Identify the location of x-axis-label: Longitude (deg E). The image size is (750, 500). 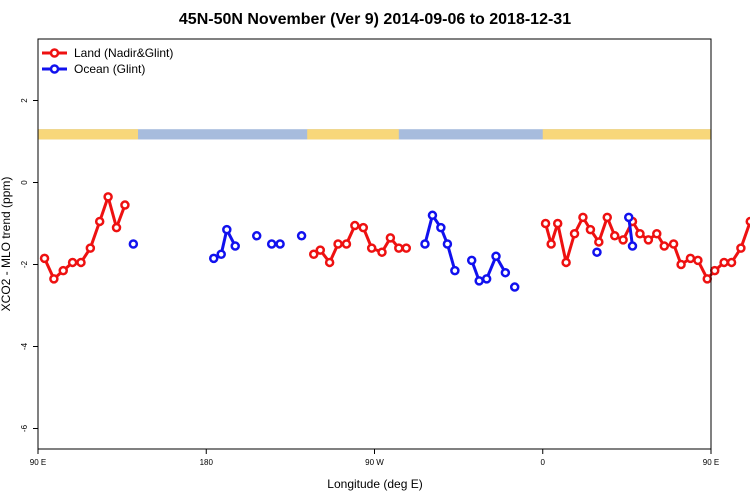
(374, 484).